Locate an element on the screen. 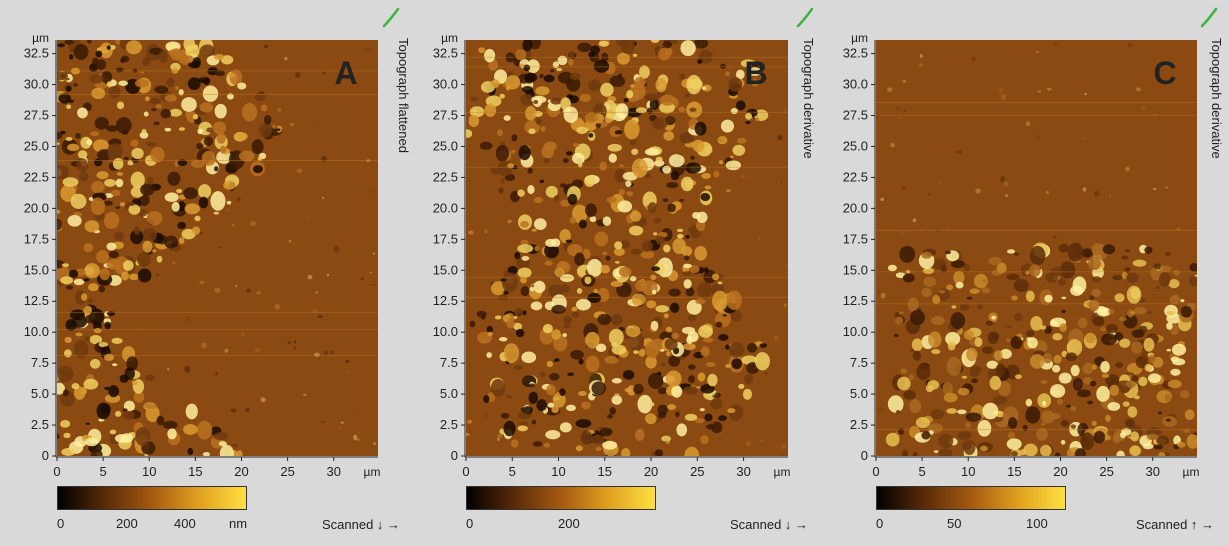 This screenshot has width=1229, height=546. colorbar-tick-label: 50 is located at coordinates (954, 523).